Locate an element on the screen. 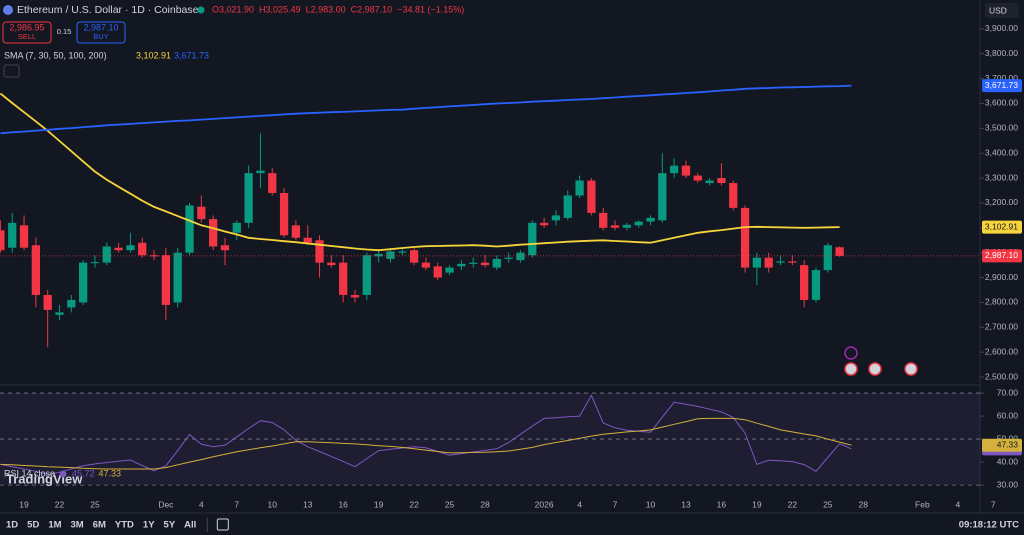 The image size is (1024, 535). price-tag-label: 3,102.91 is located at coordinates (1001, 226).